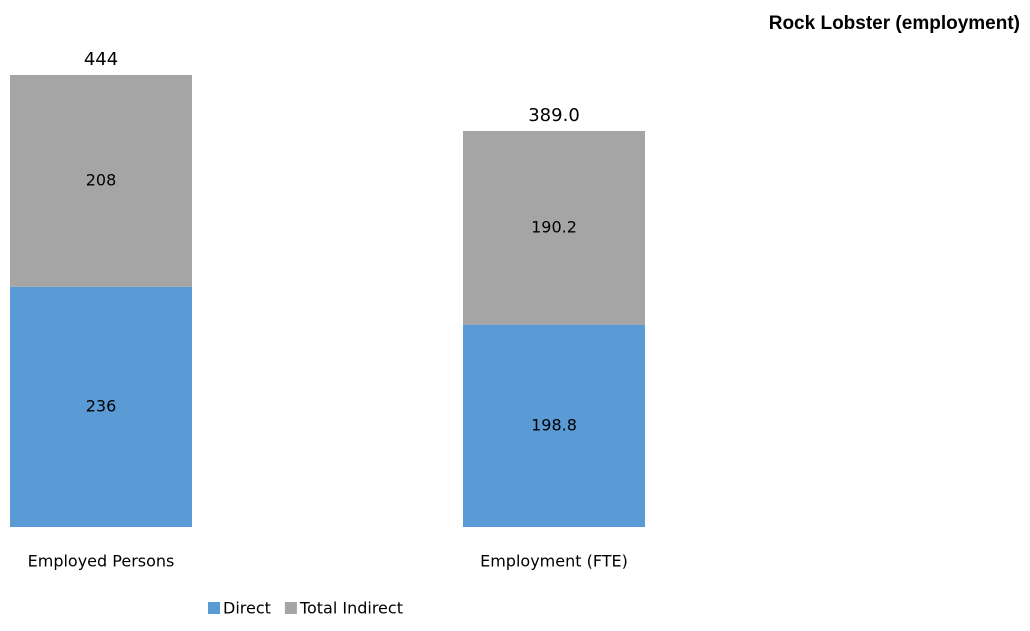 The image size is (1030, 631). I want to click on data-label: 198.8, so click(554, 424).